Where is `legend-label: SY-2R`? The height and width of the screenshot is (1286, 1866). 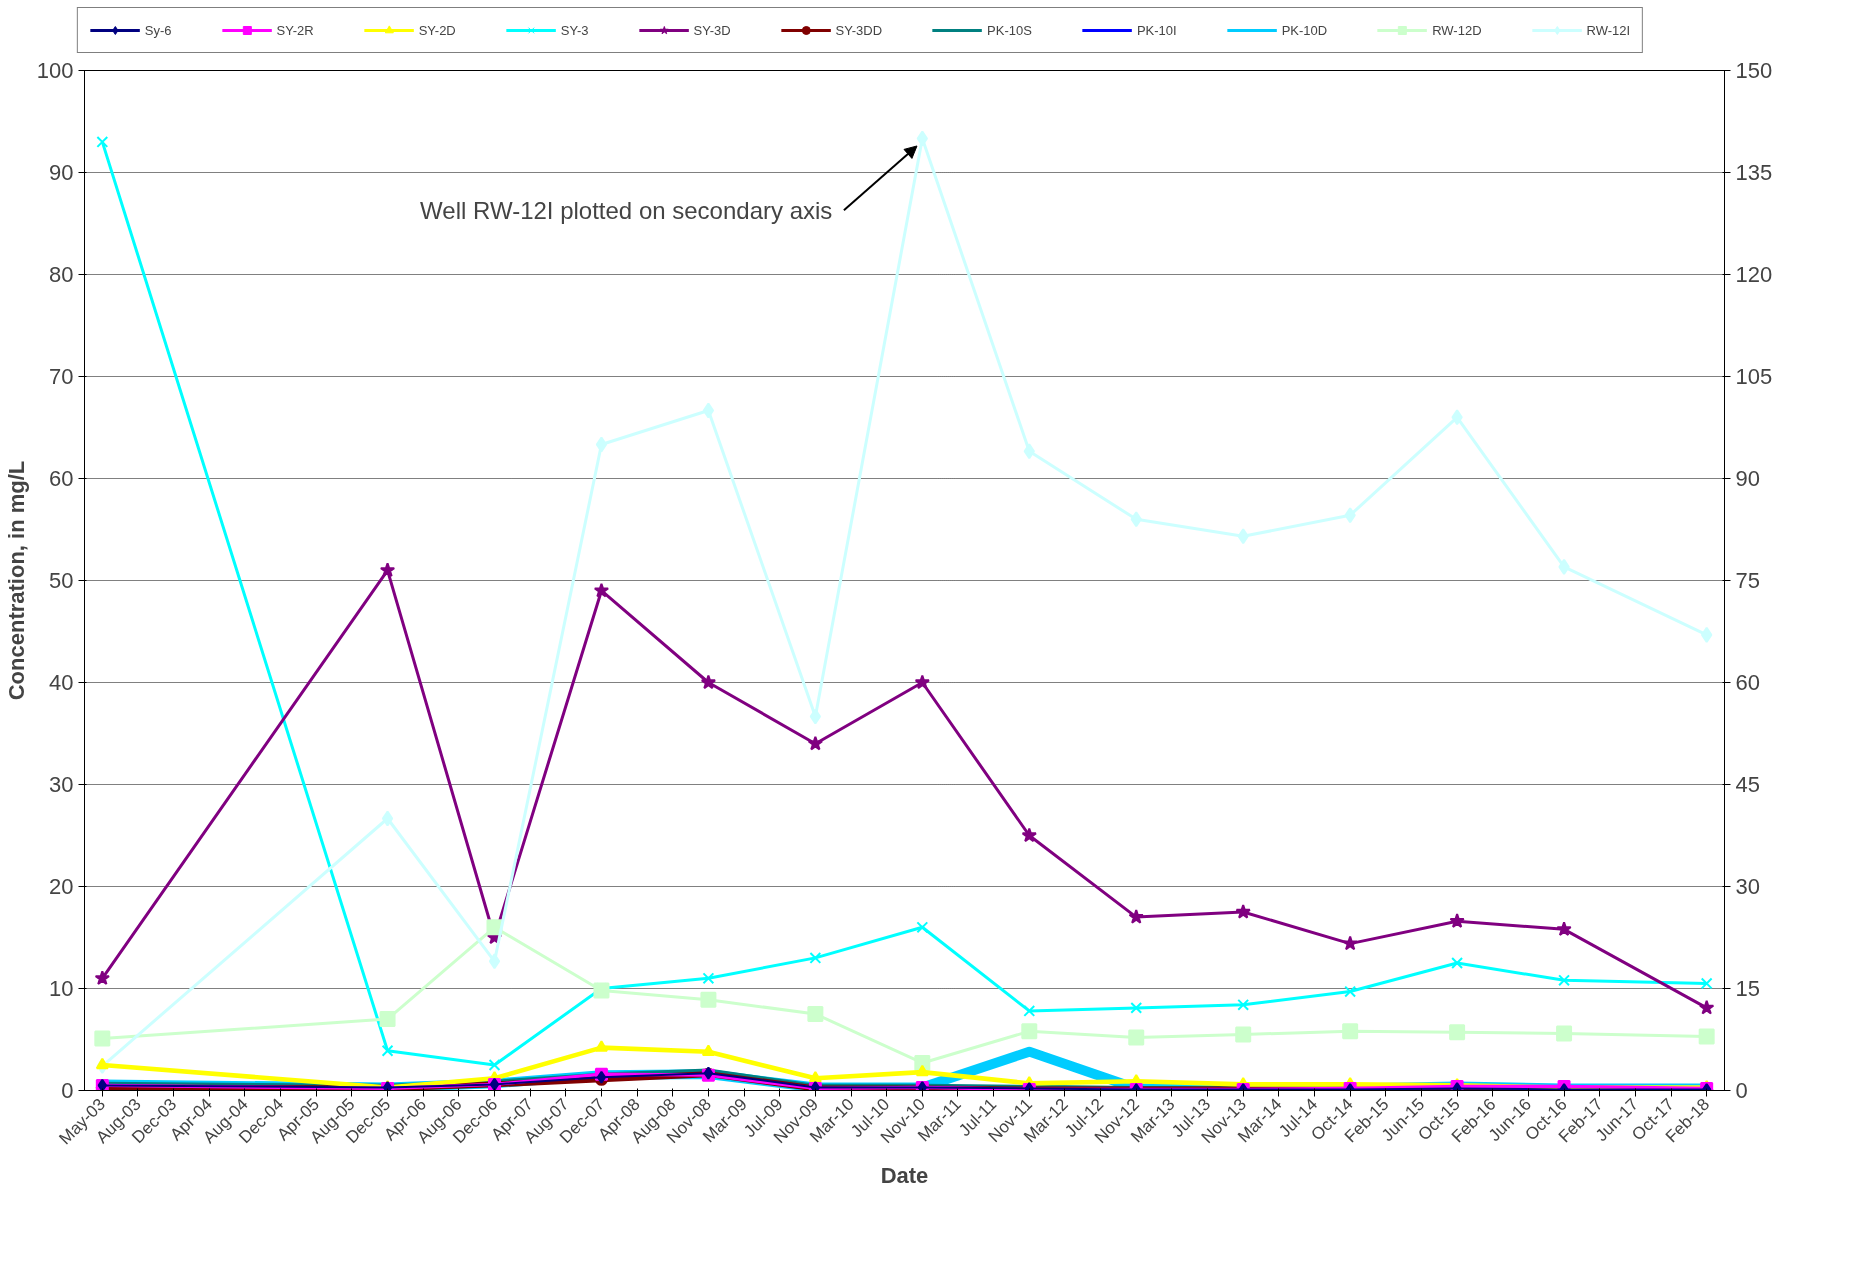 legend-label: SY-2R is located at coordinates (295, 30).